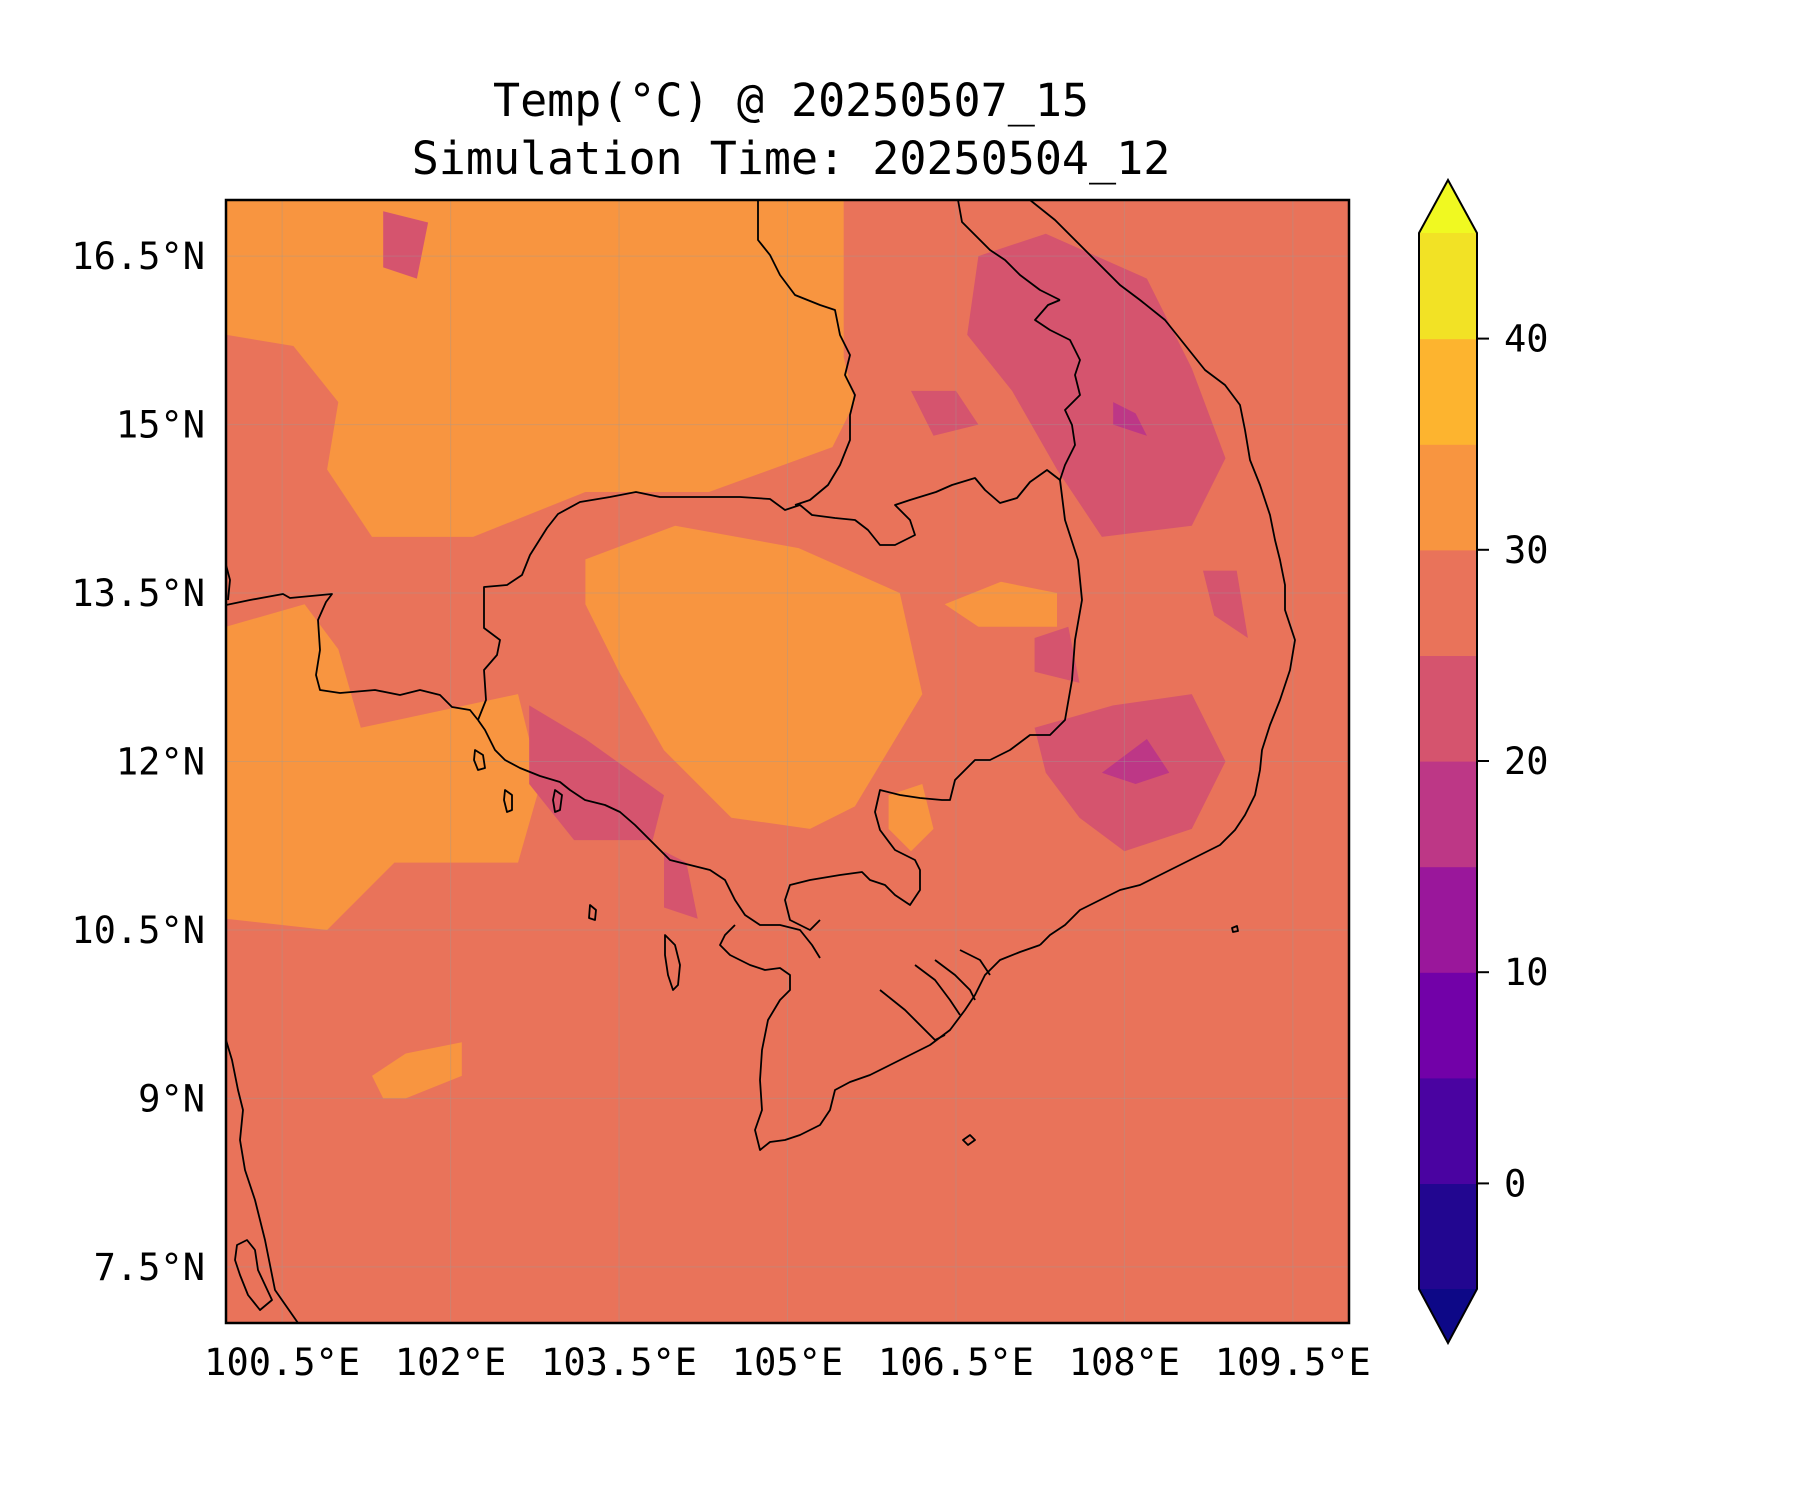  What do you see at coordinates (1124, 1362) in the screenshot?
I see `x-tick-label: 108°E` at bounding box center [1124, 1362].